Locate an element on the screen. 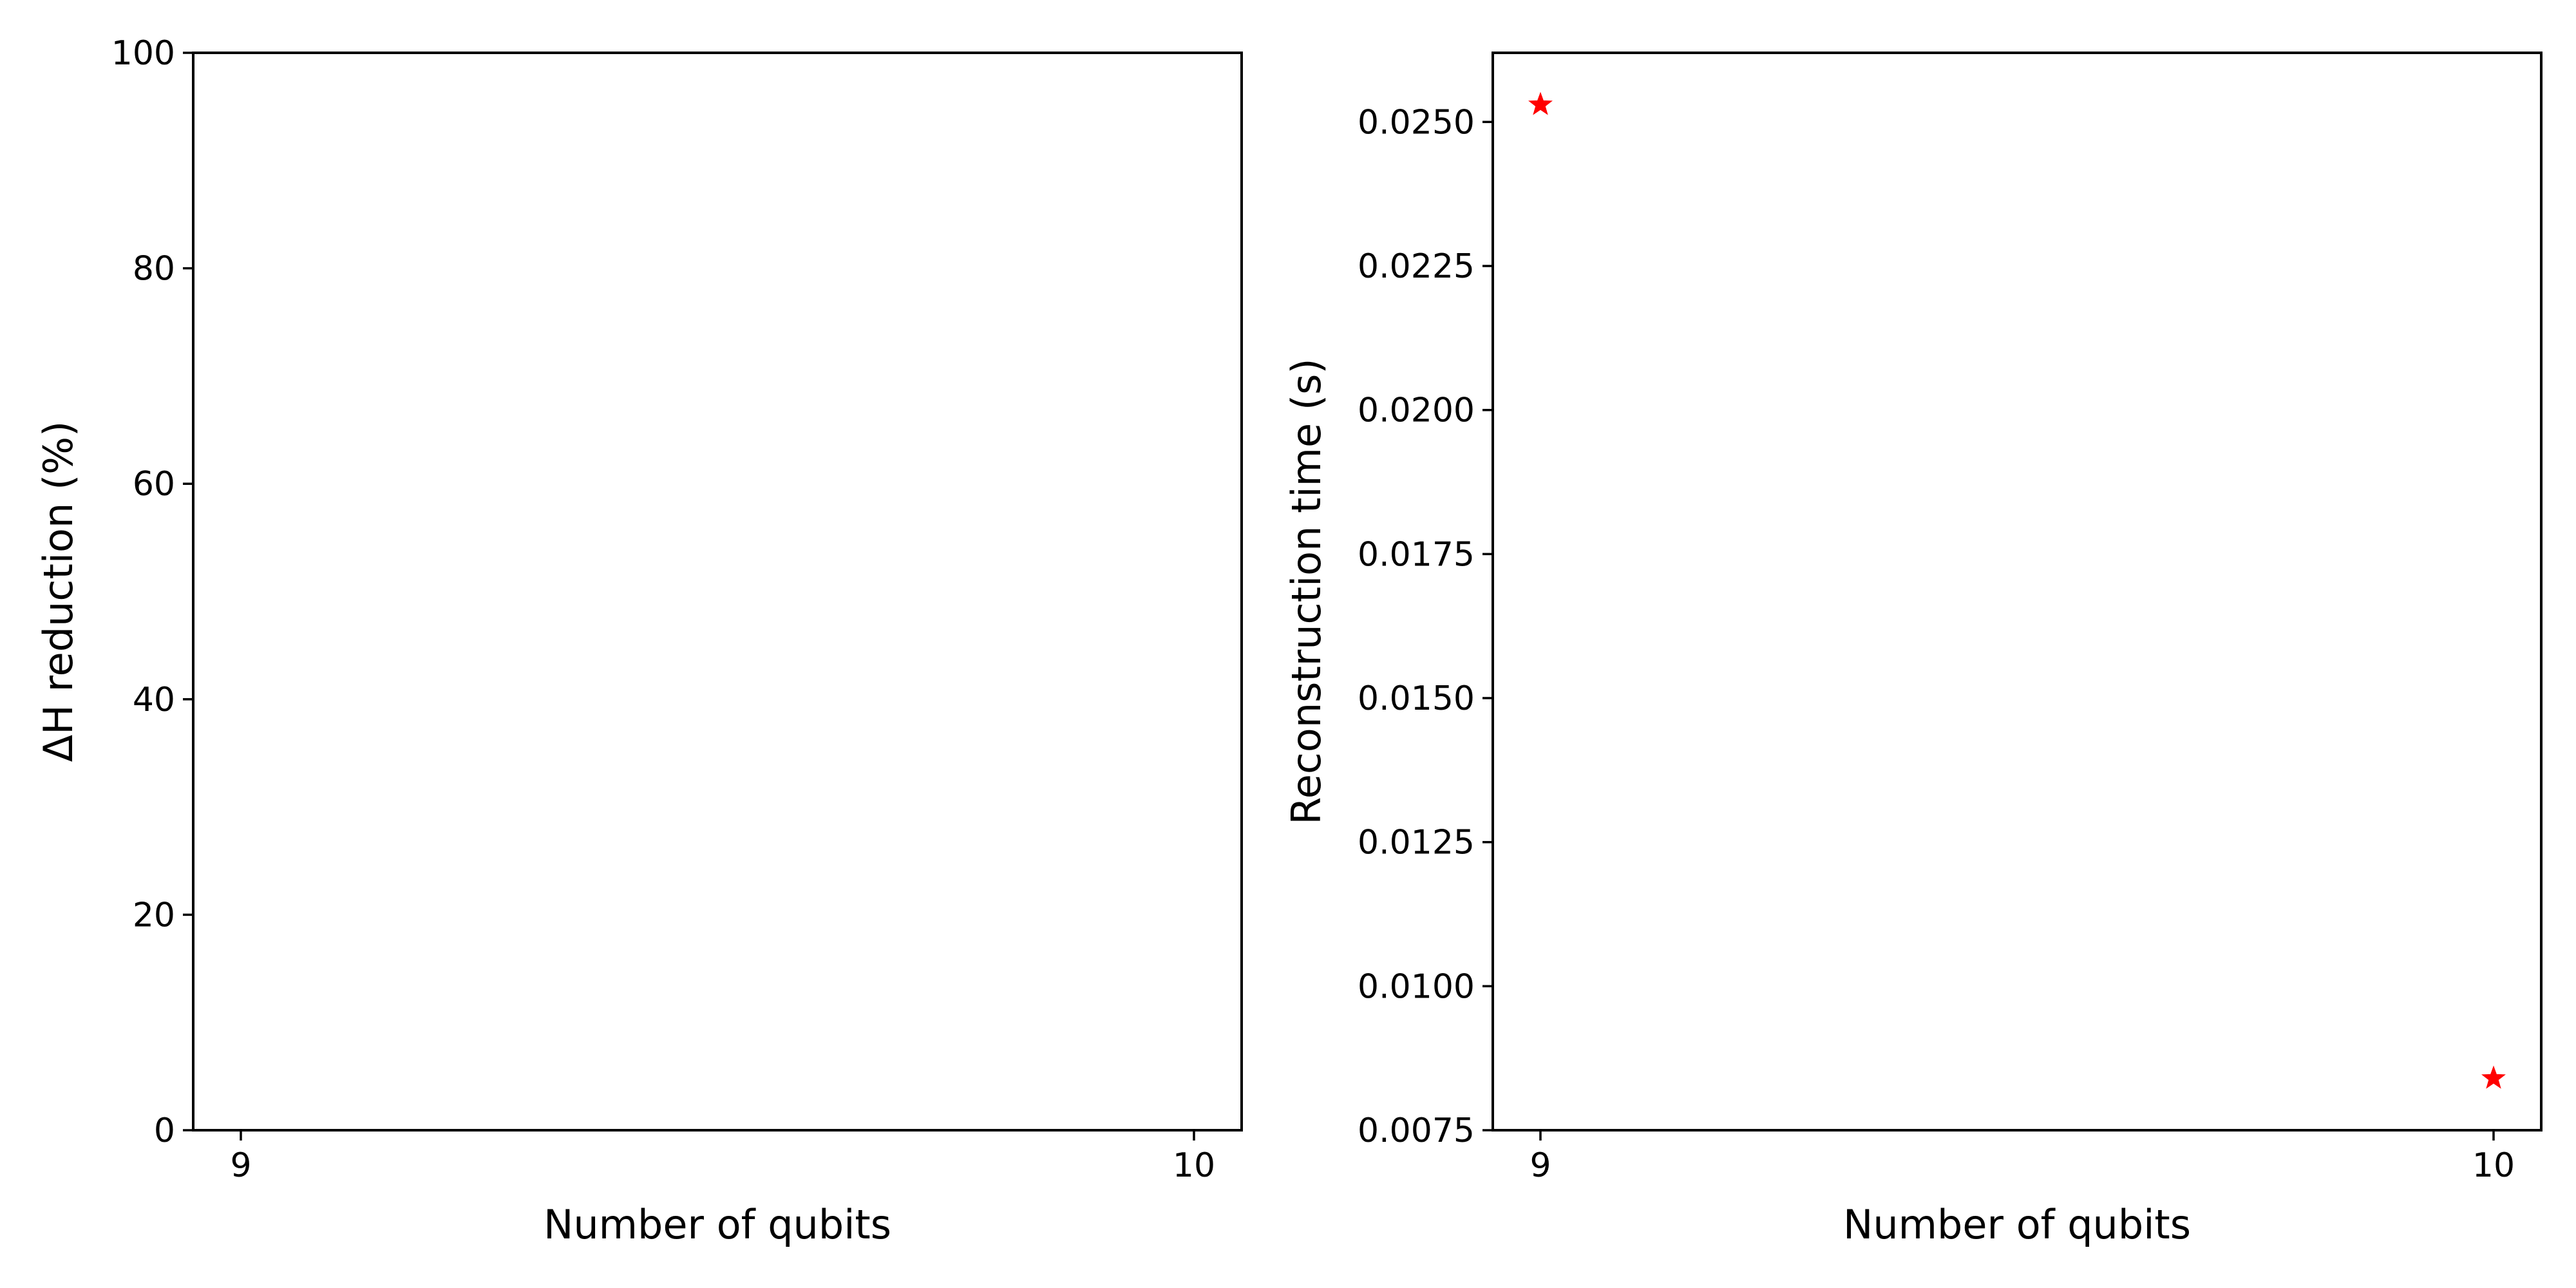 This screenshot has width=2576, height=1288. right-panel-y-tick-label: 0.0100 is located at coordinates (1416, 986).